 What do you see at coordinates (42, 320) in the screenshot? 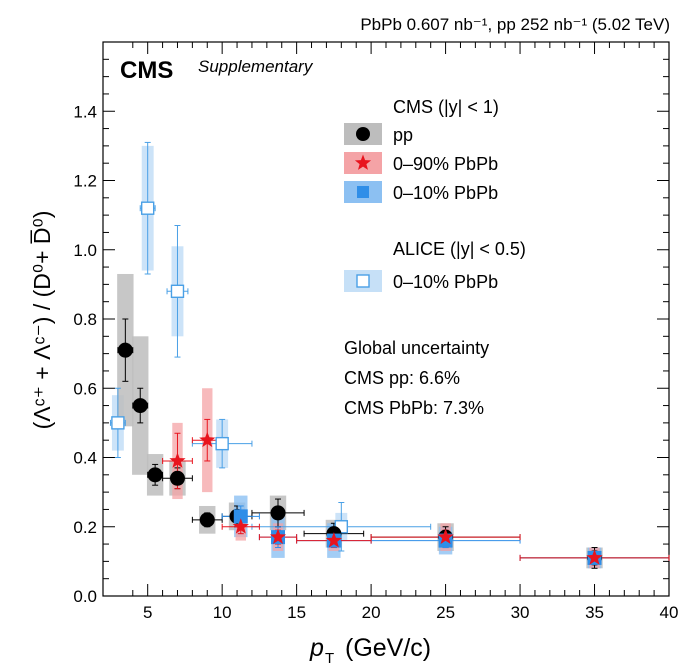
I see `y-axis-label: (Λᶜ⁺ + Λᶜ⁻) / (D⁰+ D̅⁰)` at bounding box center [42, 320].